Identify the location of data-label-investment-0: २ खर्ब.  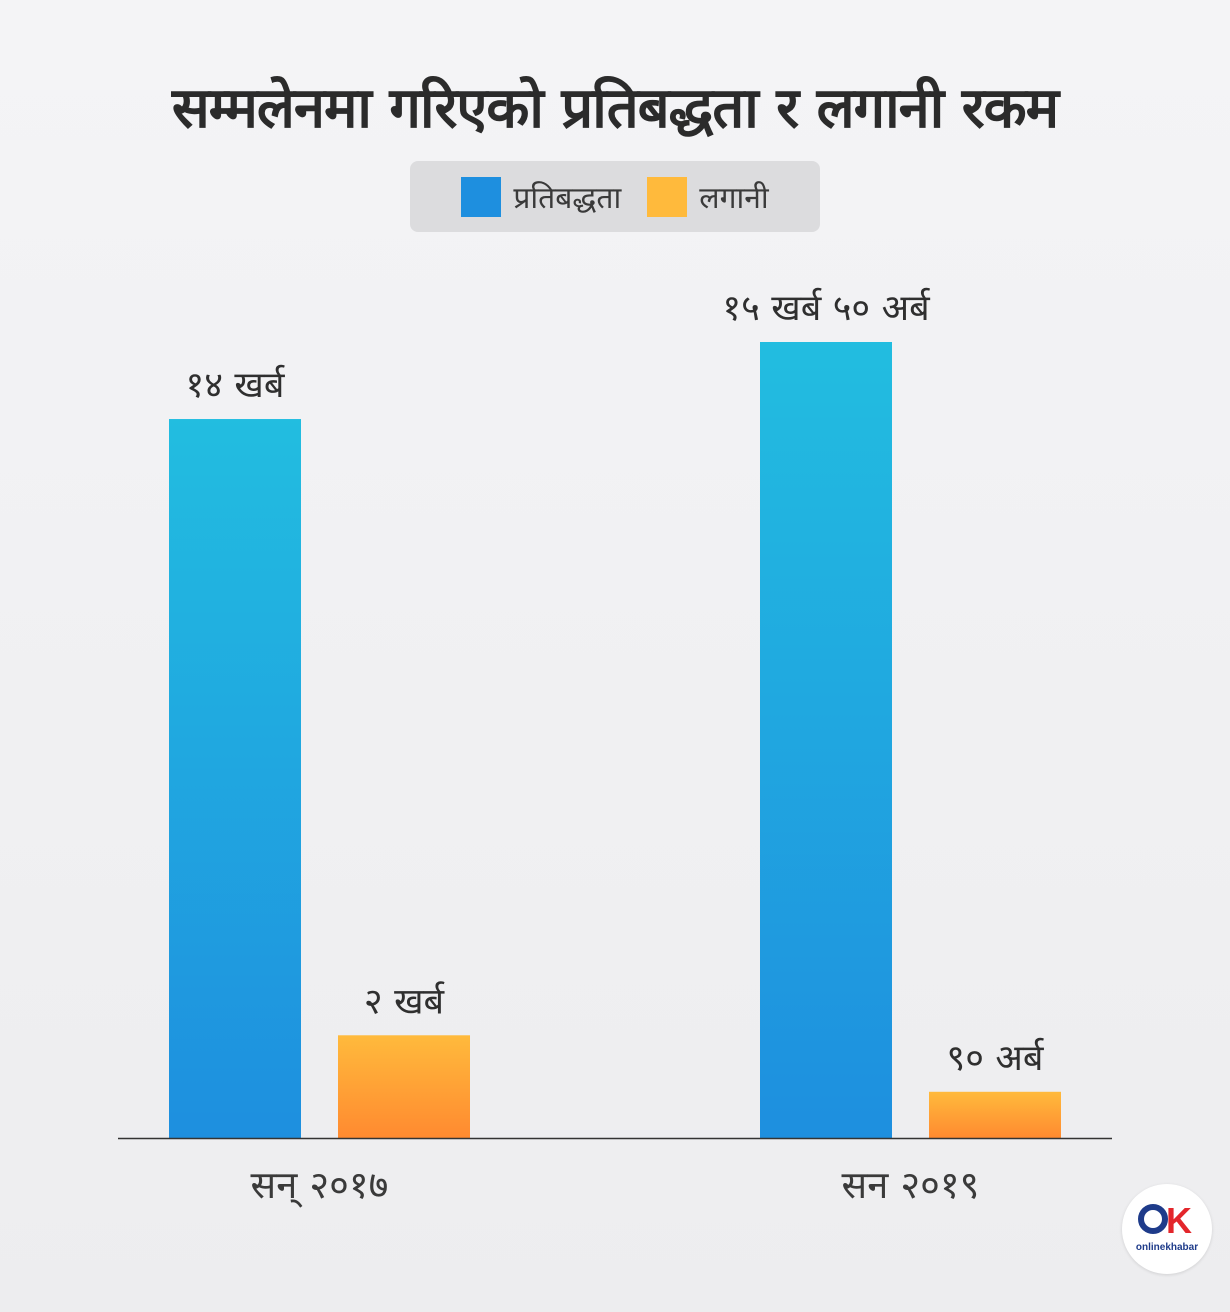
(405, 1001).